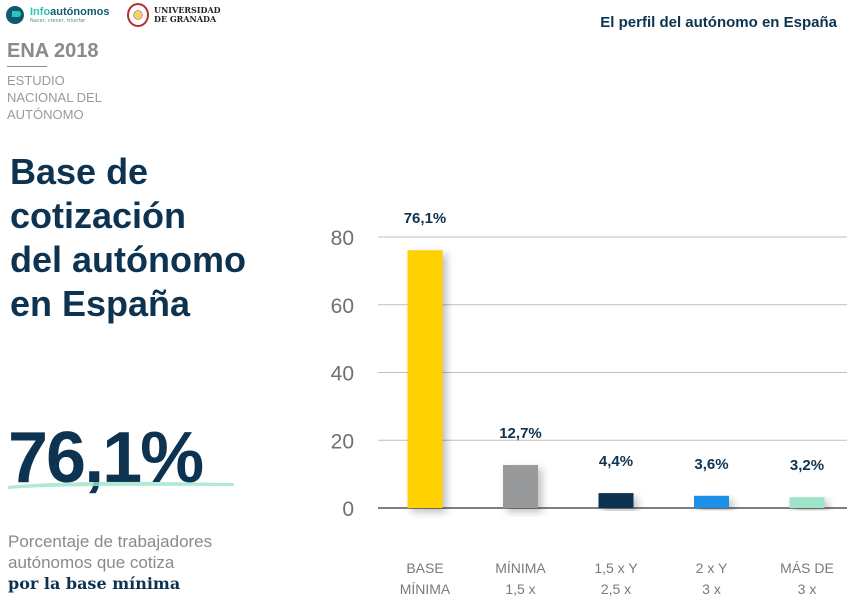 This screenshot has height=608, width=847. Describe the element at coordinates (15, 15) in the screenshot. I see `infoautonomos-badge-icon` at that location.